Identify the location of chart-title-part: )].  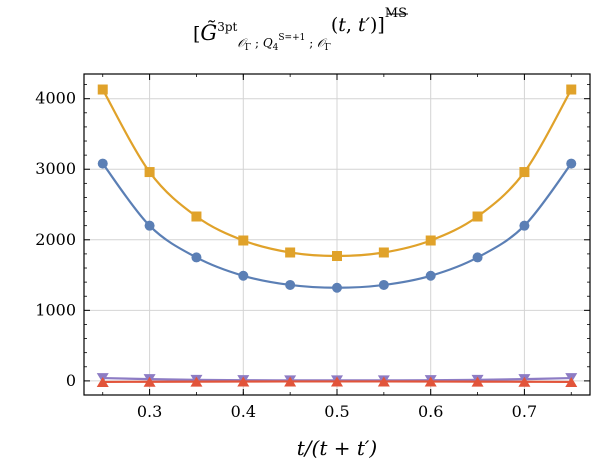
(377, 25).